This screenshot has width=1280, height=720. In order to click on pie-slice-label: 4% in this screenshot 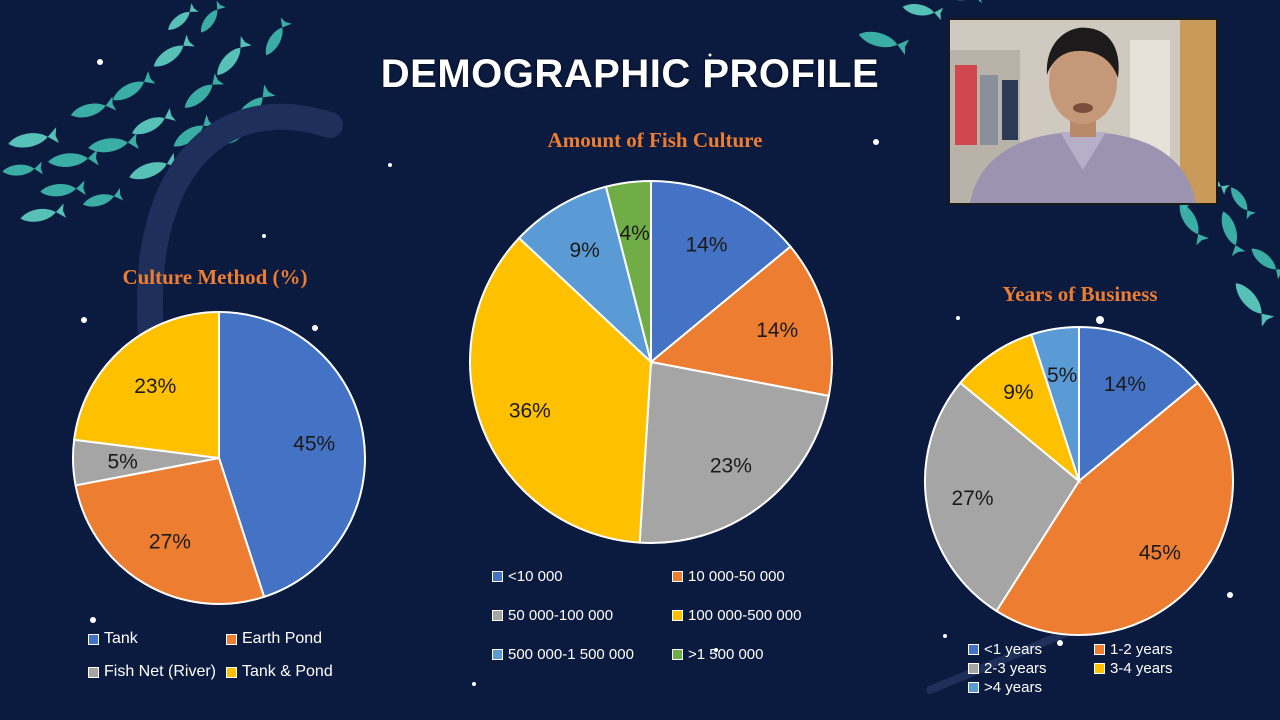, I will do `click(634, 233)`.